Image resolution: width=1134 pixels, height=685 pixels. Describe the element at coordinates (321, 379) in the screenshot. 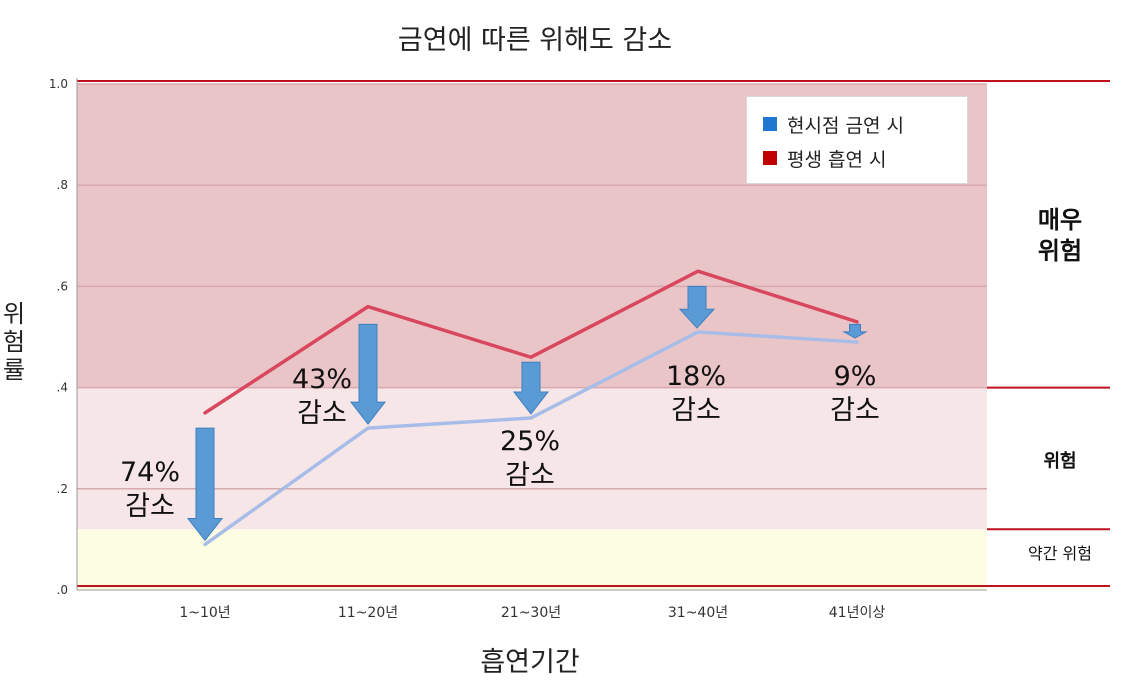

I see `annotation-2-percent: 43%` at that location.